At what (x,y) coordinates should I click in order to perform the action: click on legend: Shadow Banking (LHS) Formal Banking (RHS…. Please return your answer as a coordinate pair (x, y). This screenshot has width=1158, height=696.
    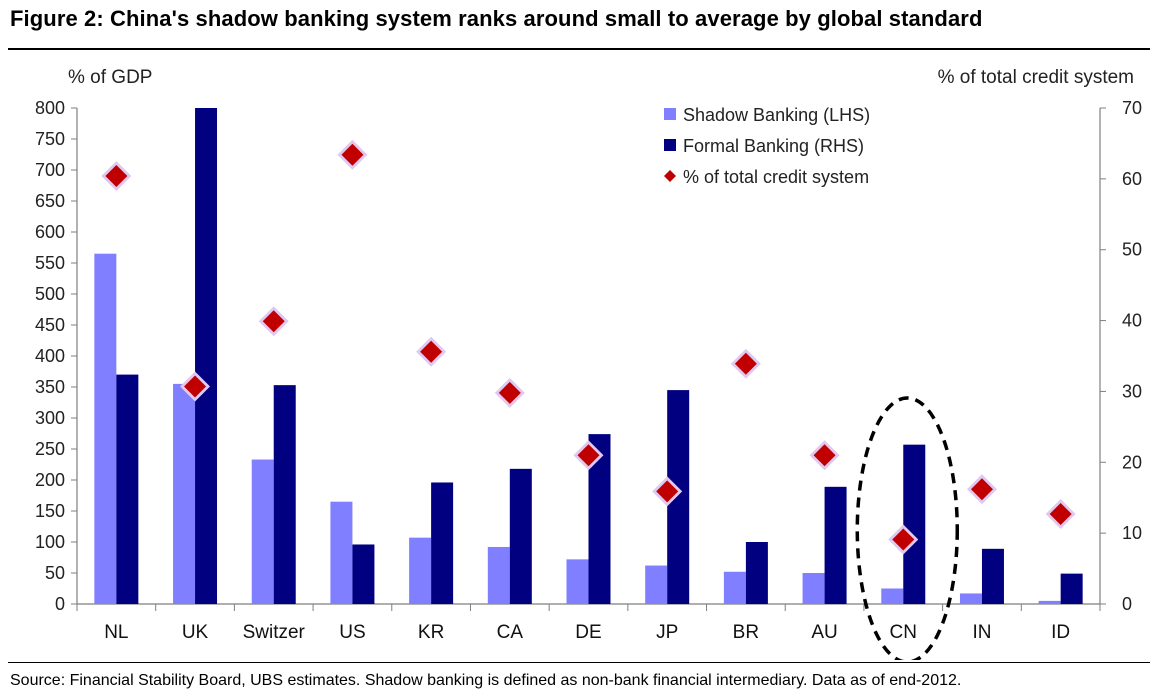
    Looking at the image, I should click on (767, 146).